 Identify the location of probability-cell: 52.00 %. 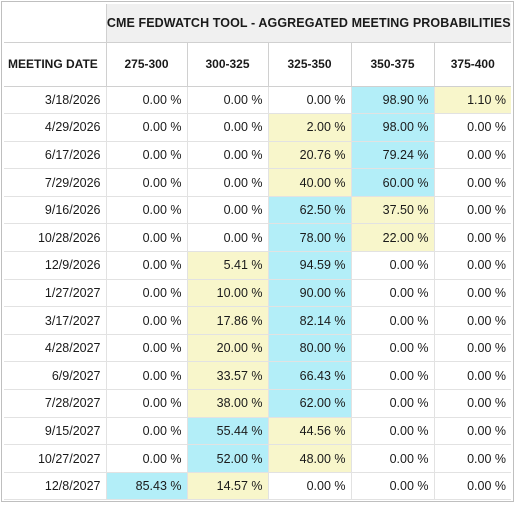
(227, 458).